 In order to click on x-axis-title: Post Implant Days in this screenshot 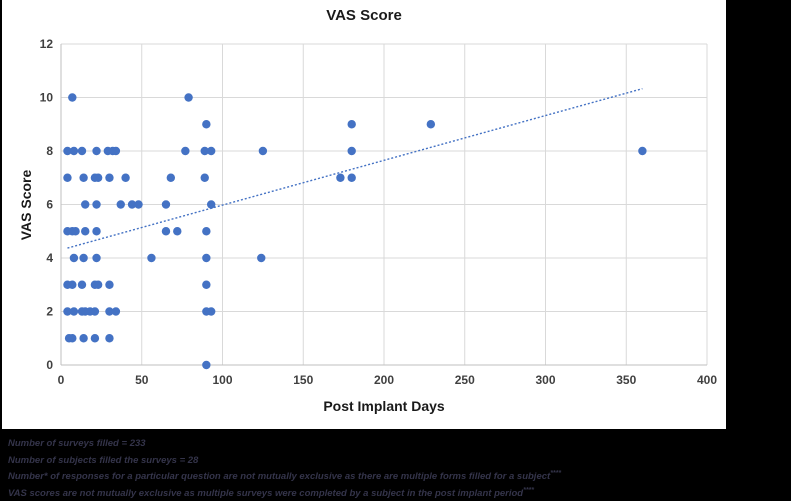, I will do `click(384, 406)`.